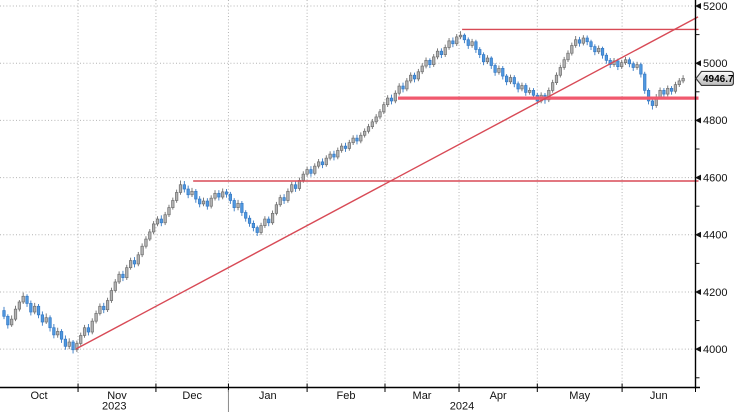 This screenshot has height=412, width=734. I want to click on x-month-label: Feb, so click(346, 396).